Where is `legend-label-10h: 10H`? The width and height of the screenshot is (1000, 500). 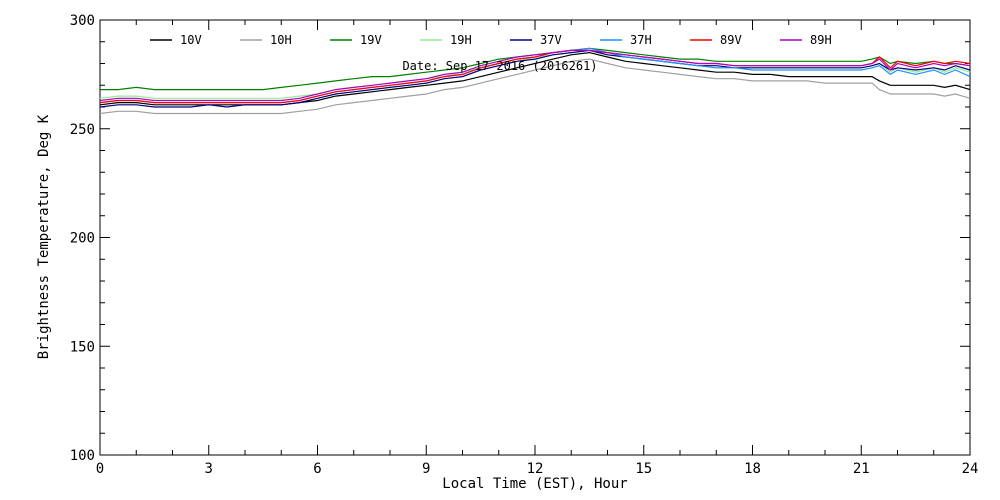
legend-label-10h: 10H is located at coordinates (281, 40).